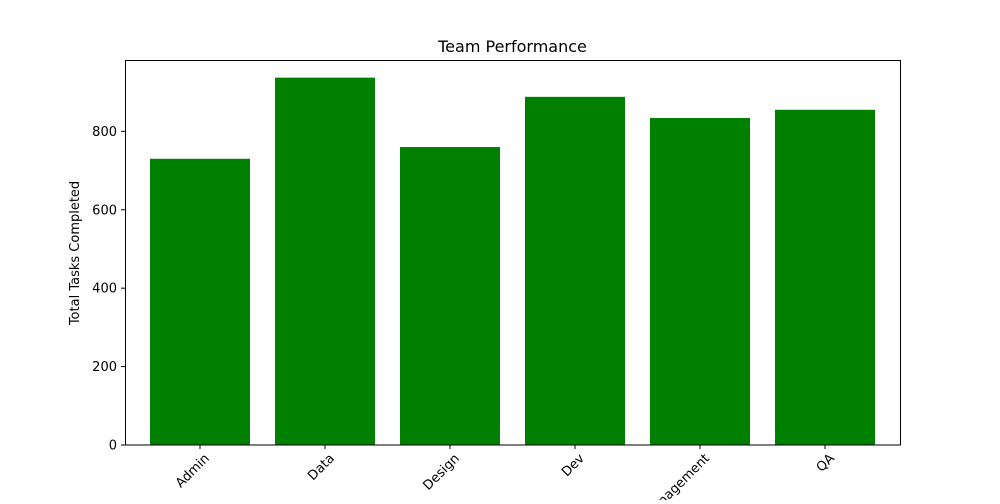  What do you see at coordinates (505, 472) in the screenshot?
I see `x-axis-ticks: Admin Data Design Dev Management QA` at bounding box center [505, 472].